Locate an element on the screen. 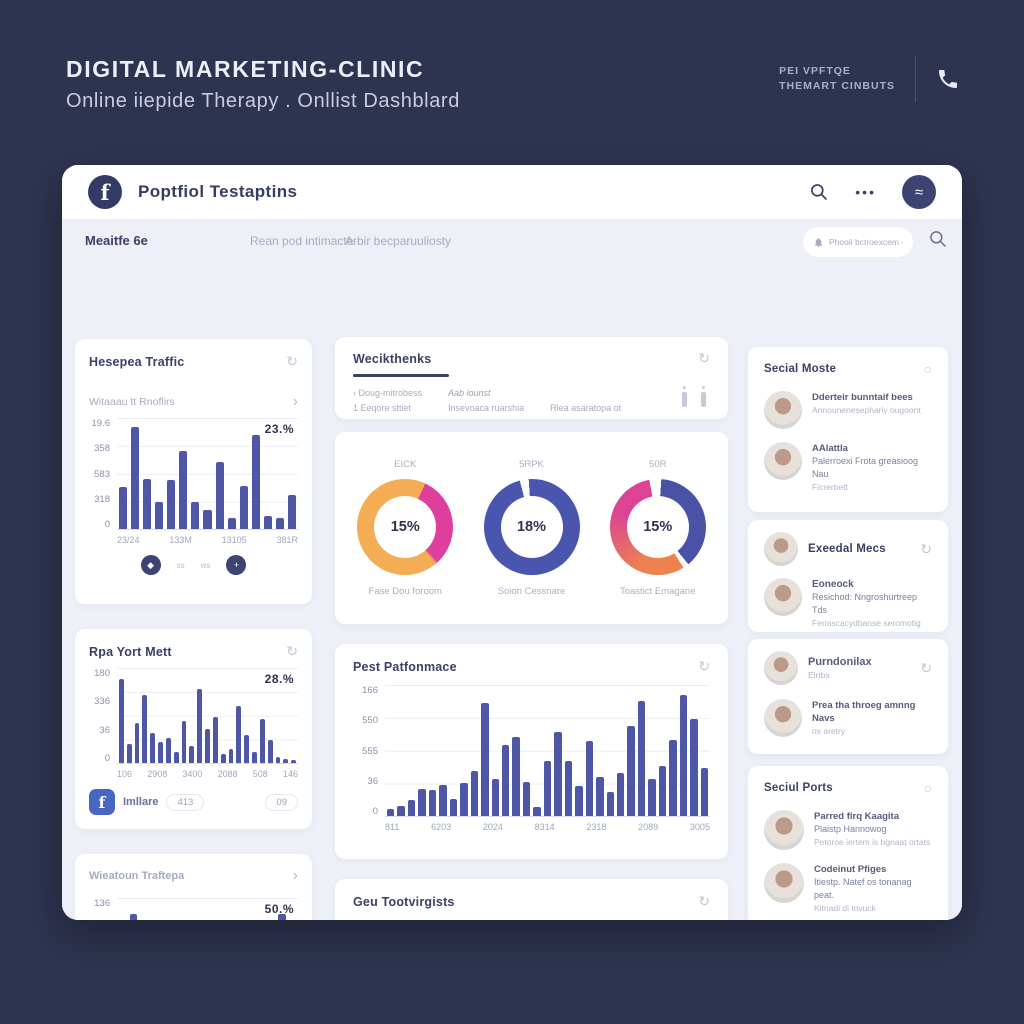 This screenshot has height=1024, width=1024. bottom-left-annotation: 50.% is located at coordinates (279, 909).